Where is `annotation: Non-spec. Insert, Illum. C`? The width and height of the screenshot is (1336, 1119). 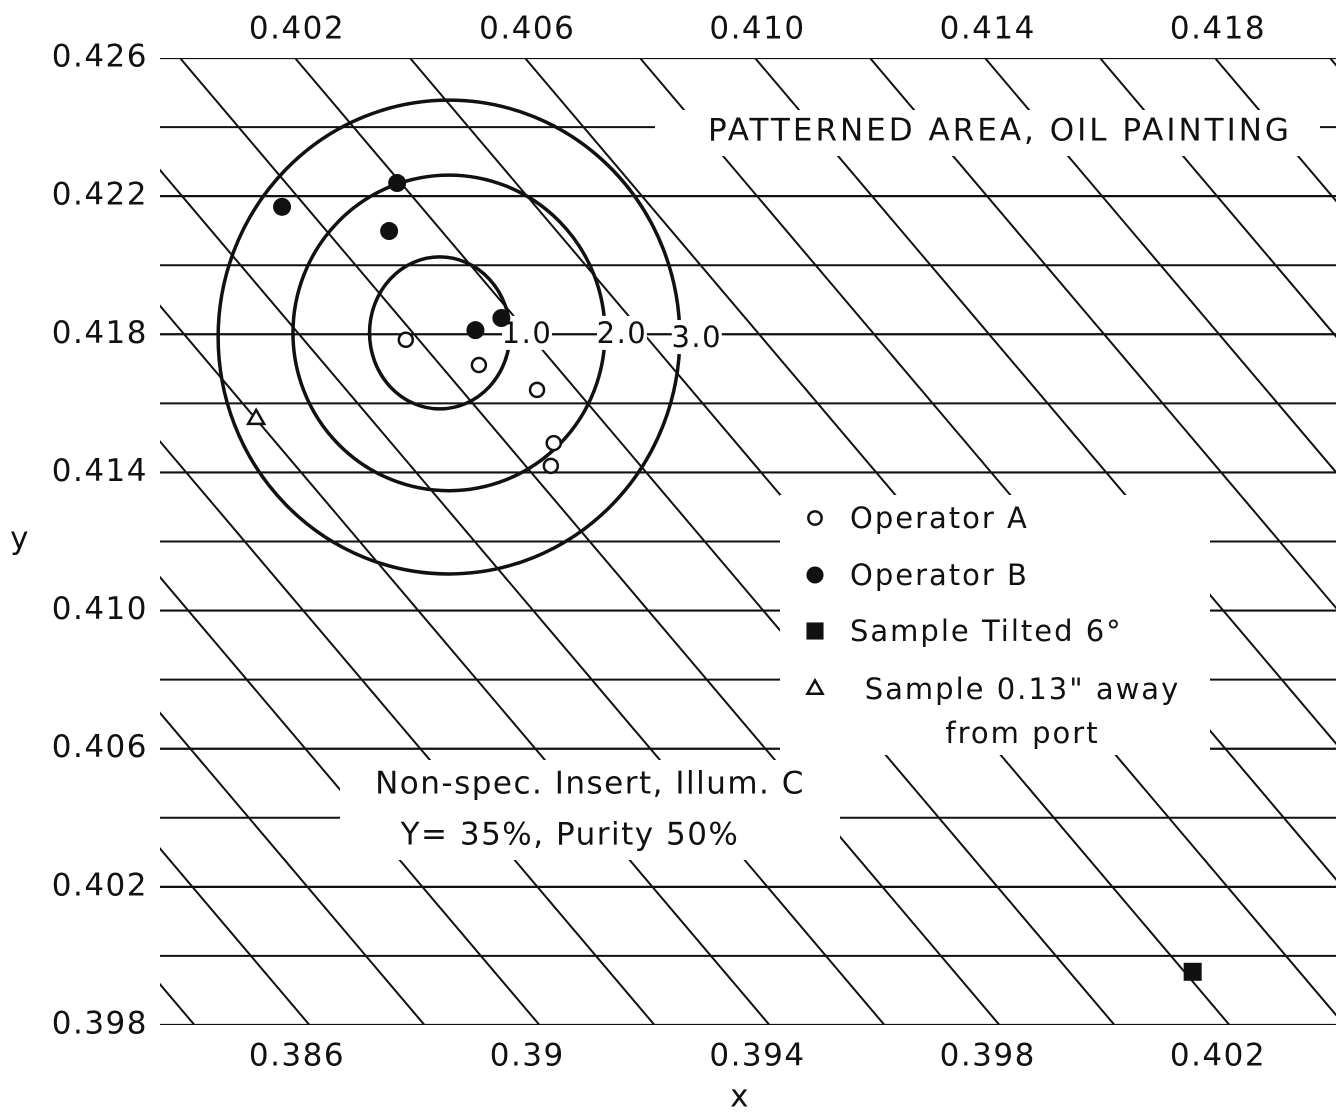 annotation: Non-spec. Insert, Illum. C is located at coordinates (590, 784).